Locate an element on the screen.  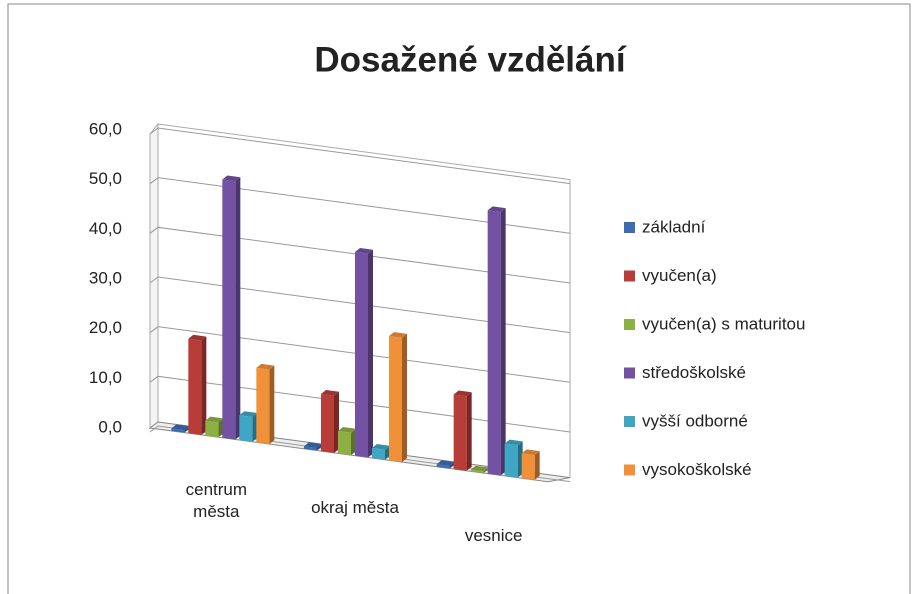
side-wall is located at coordinates (154, 275).